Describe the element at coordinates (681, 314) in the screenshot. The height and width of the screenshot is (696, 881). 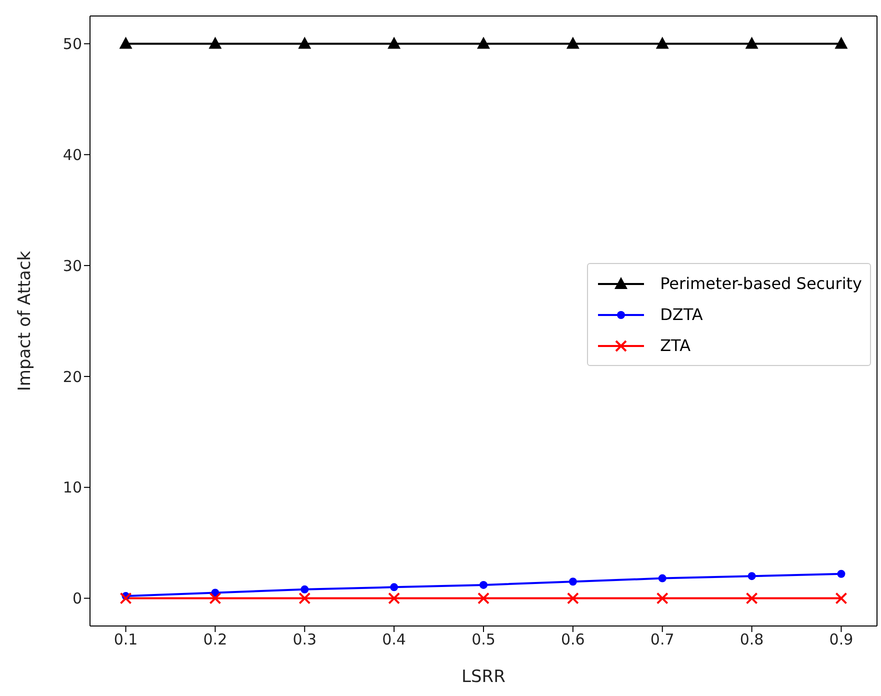
I see `legend-label: DZTA` at that location.